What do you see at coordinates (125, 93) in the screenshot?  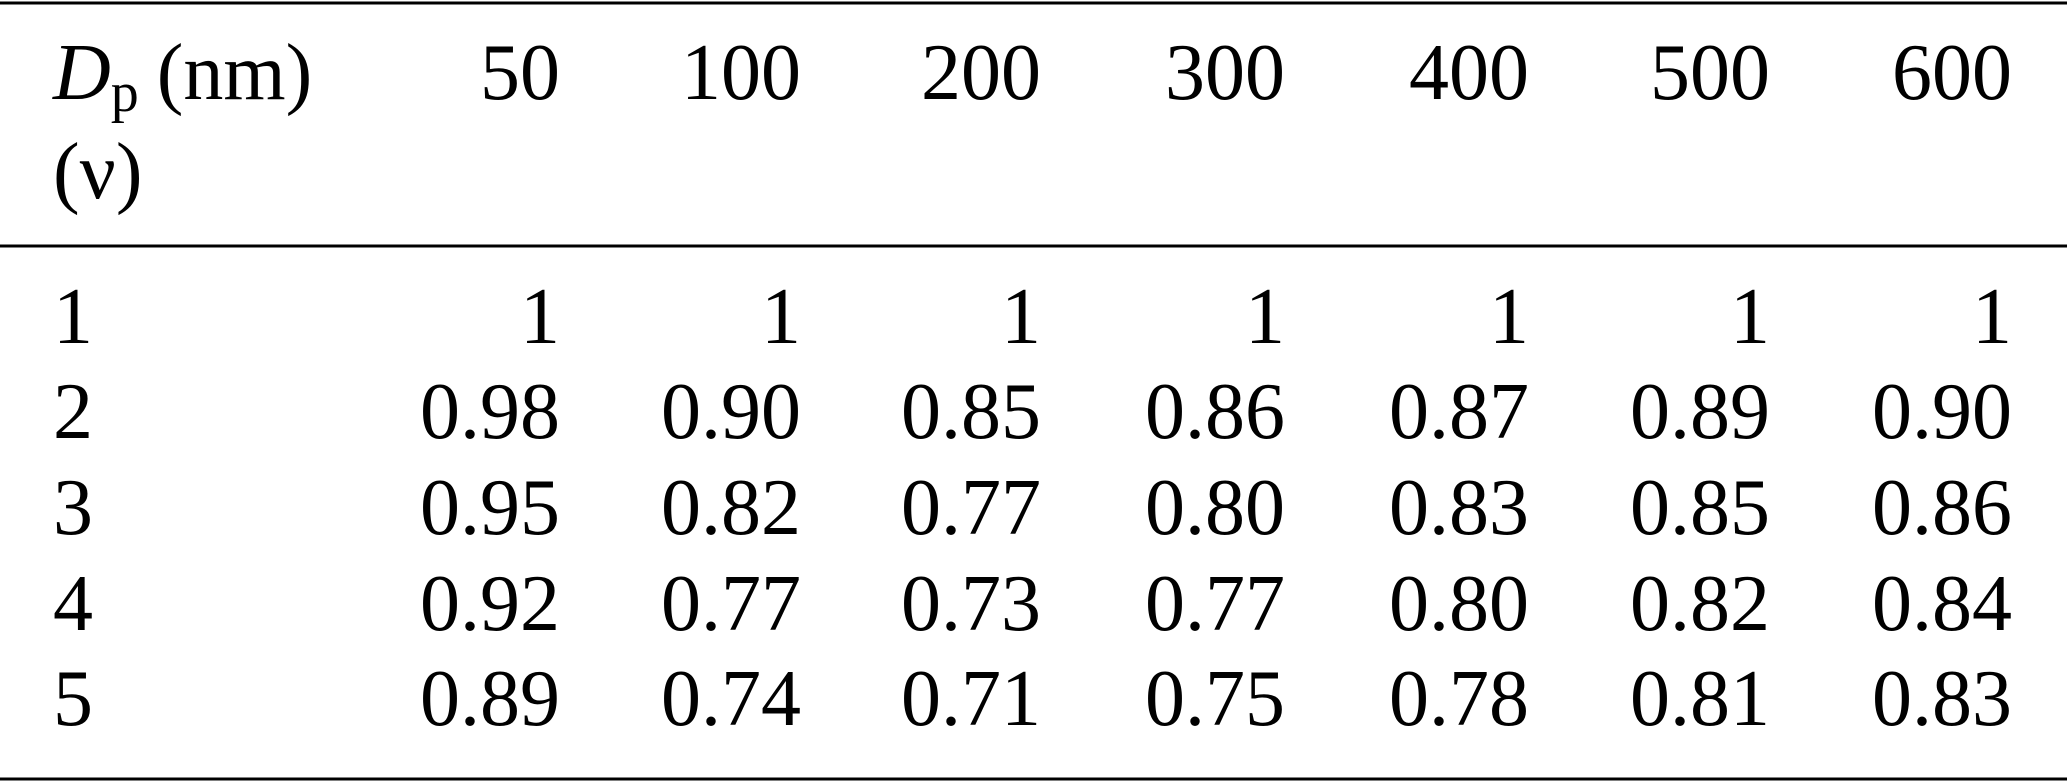 I see `subscript: p` at bounding box center [125, 93].